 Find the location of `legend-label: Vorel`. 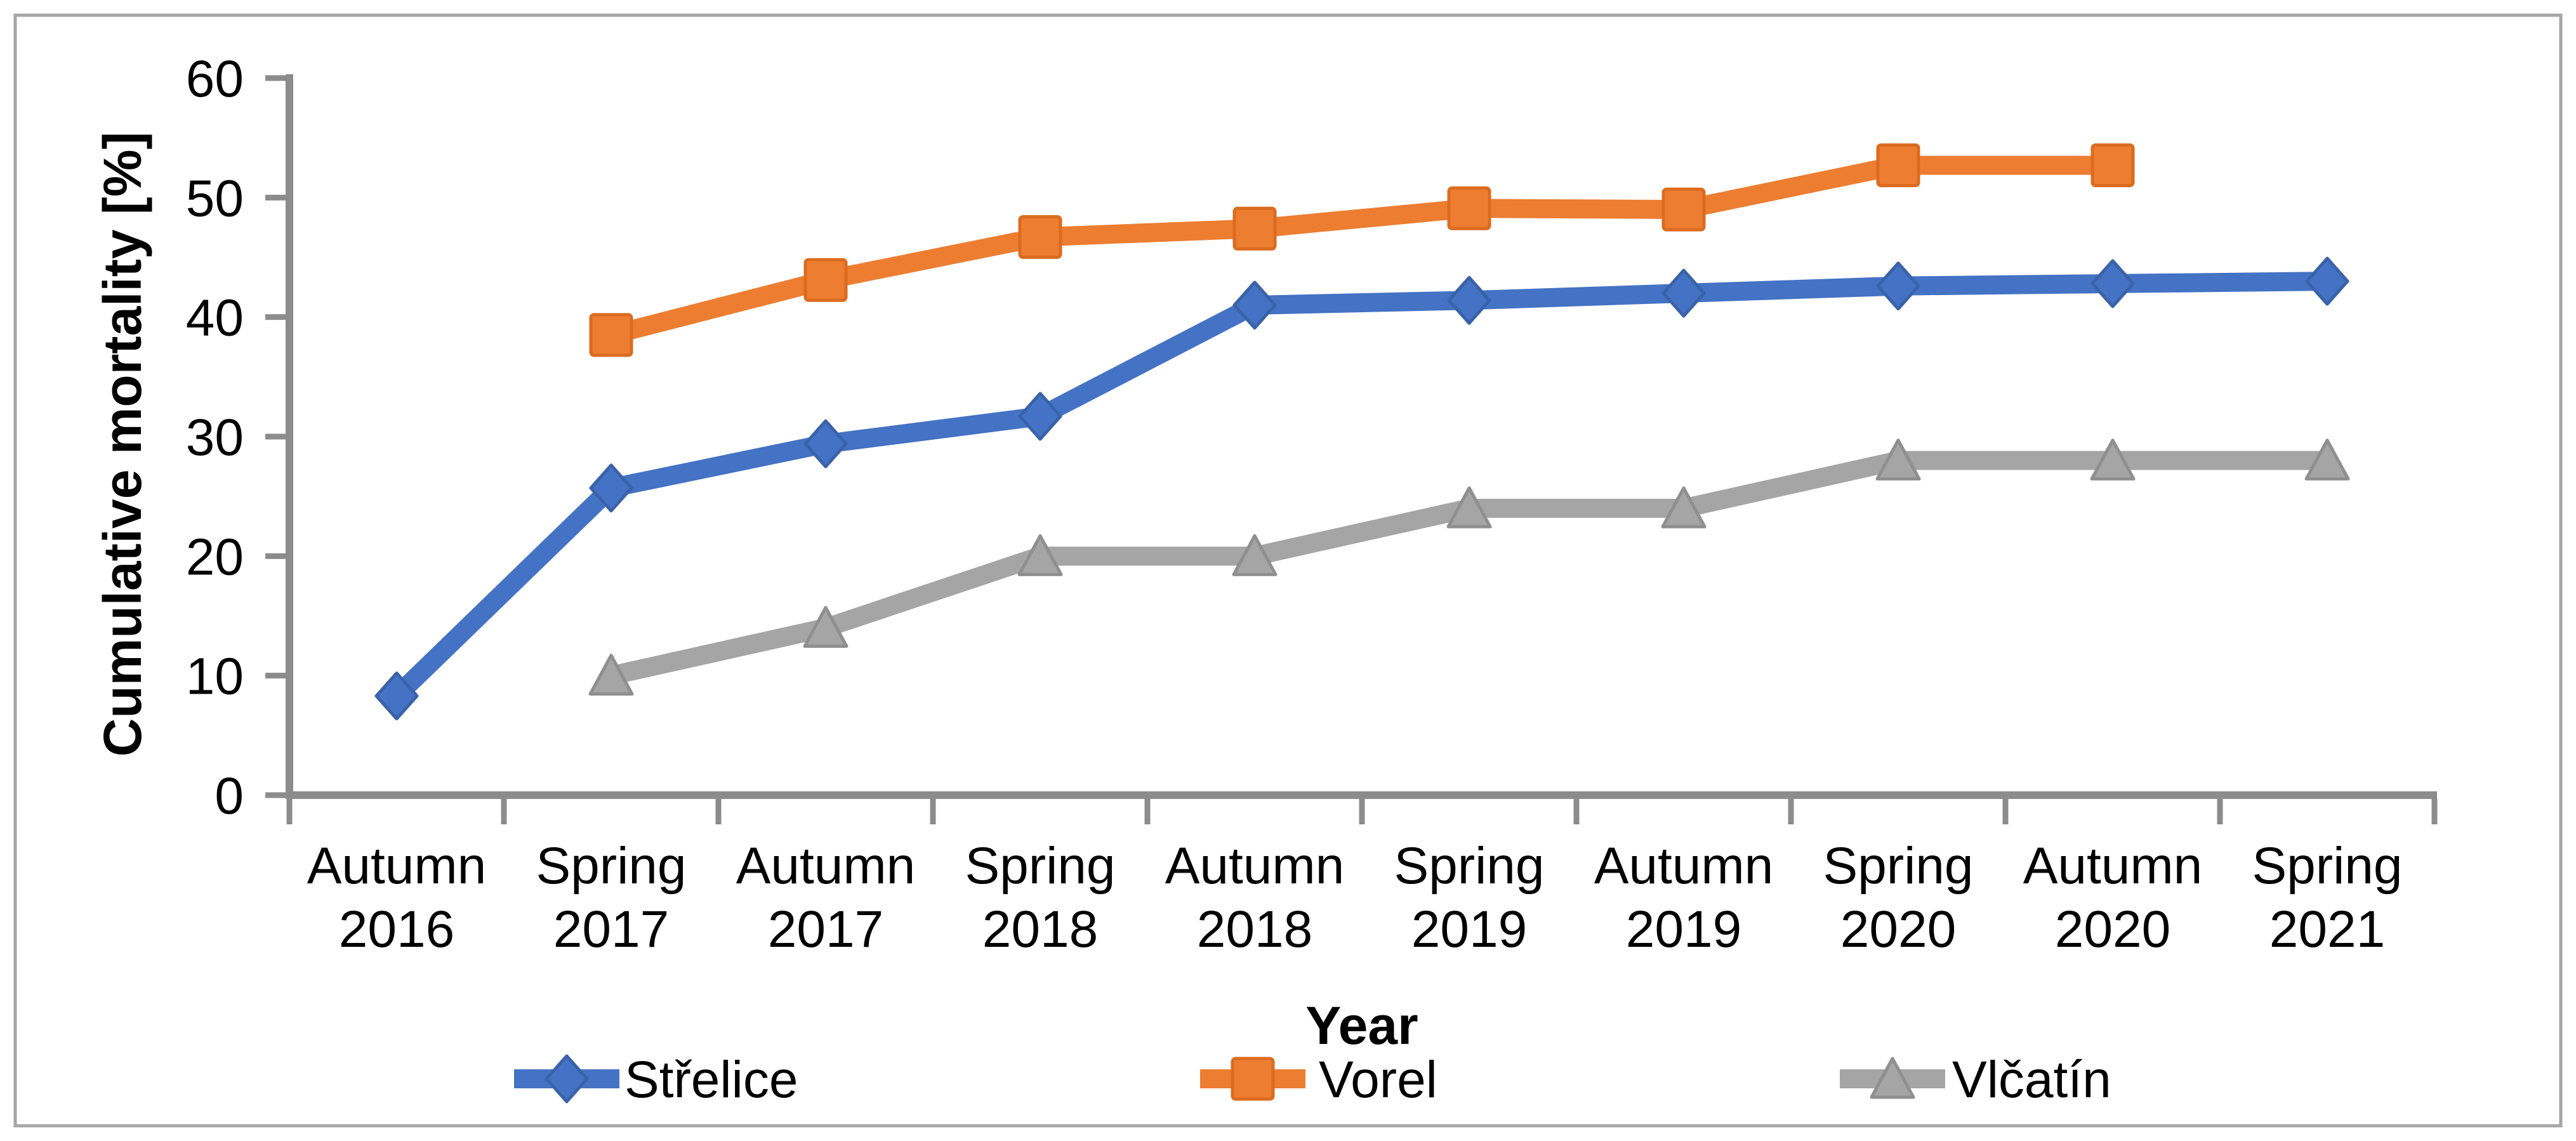

legend-label: Vorel is located at coordinates (1378, 1080).